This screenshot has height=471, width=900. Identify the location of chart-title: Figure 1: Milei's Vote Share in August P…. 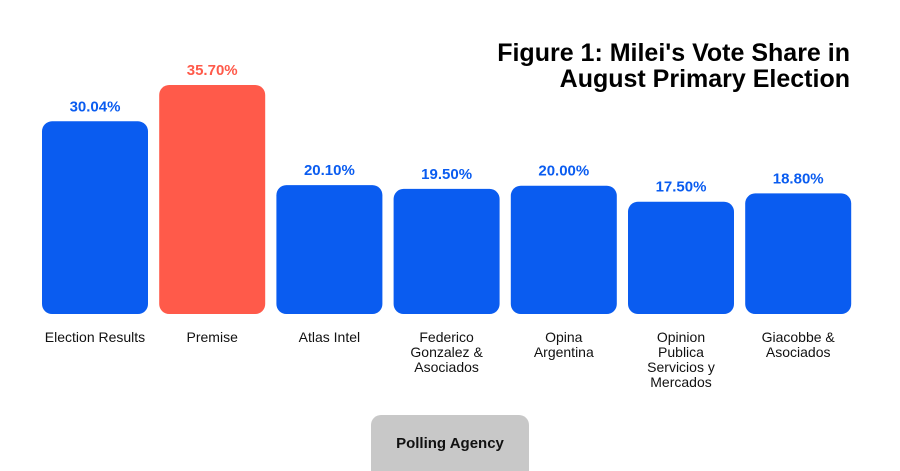
(673, 66).